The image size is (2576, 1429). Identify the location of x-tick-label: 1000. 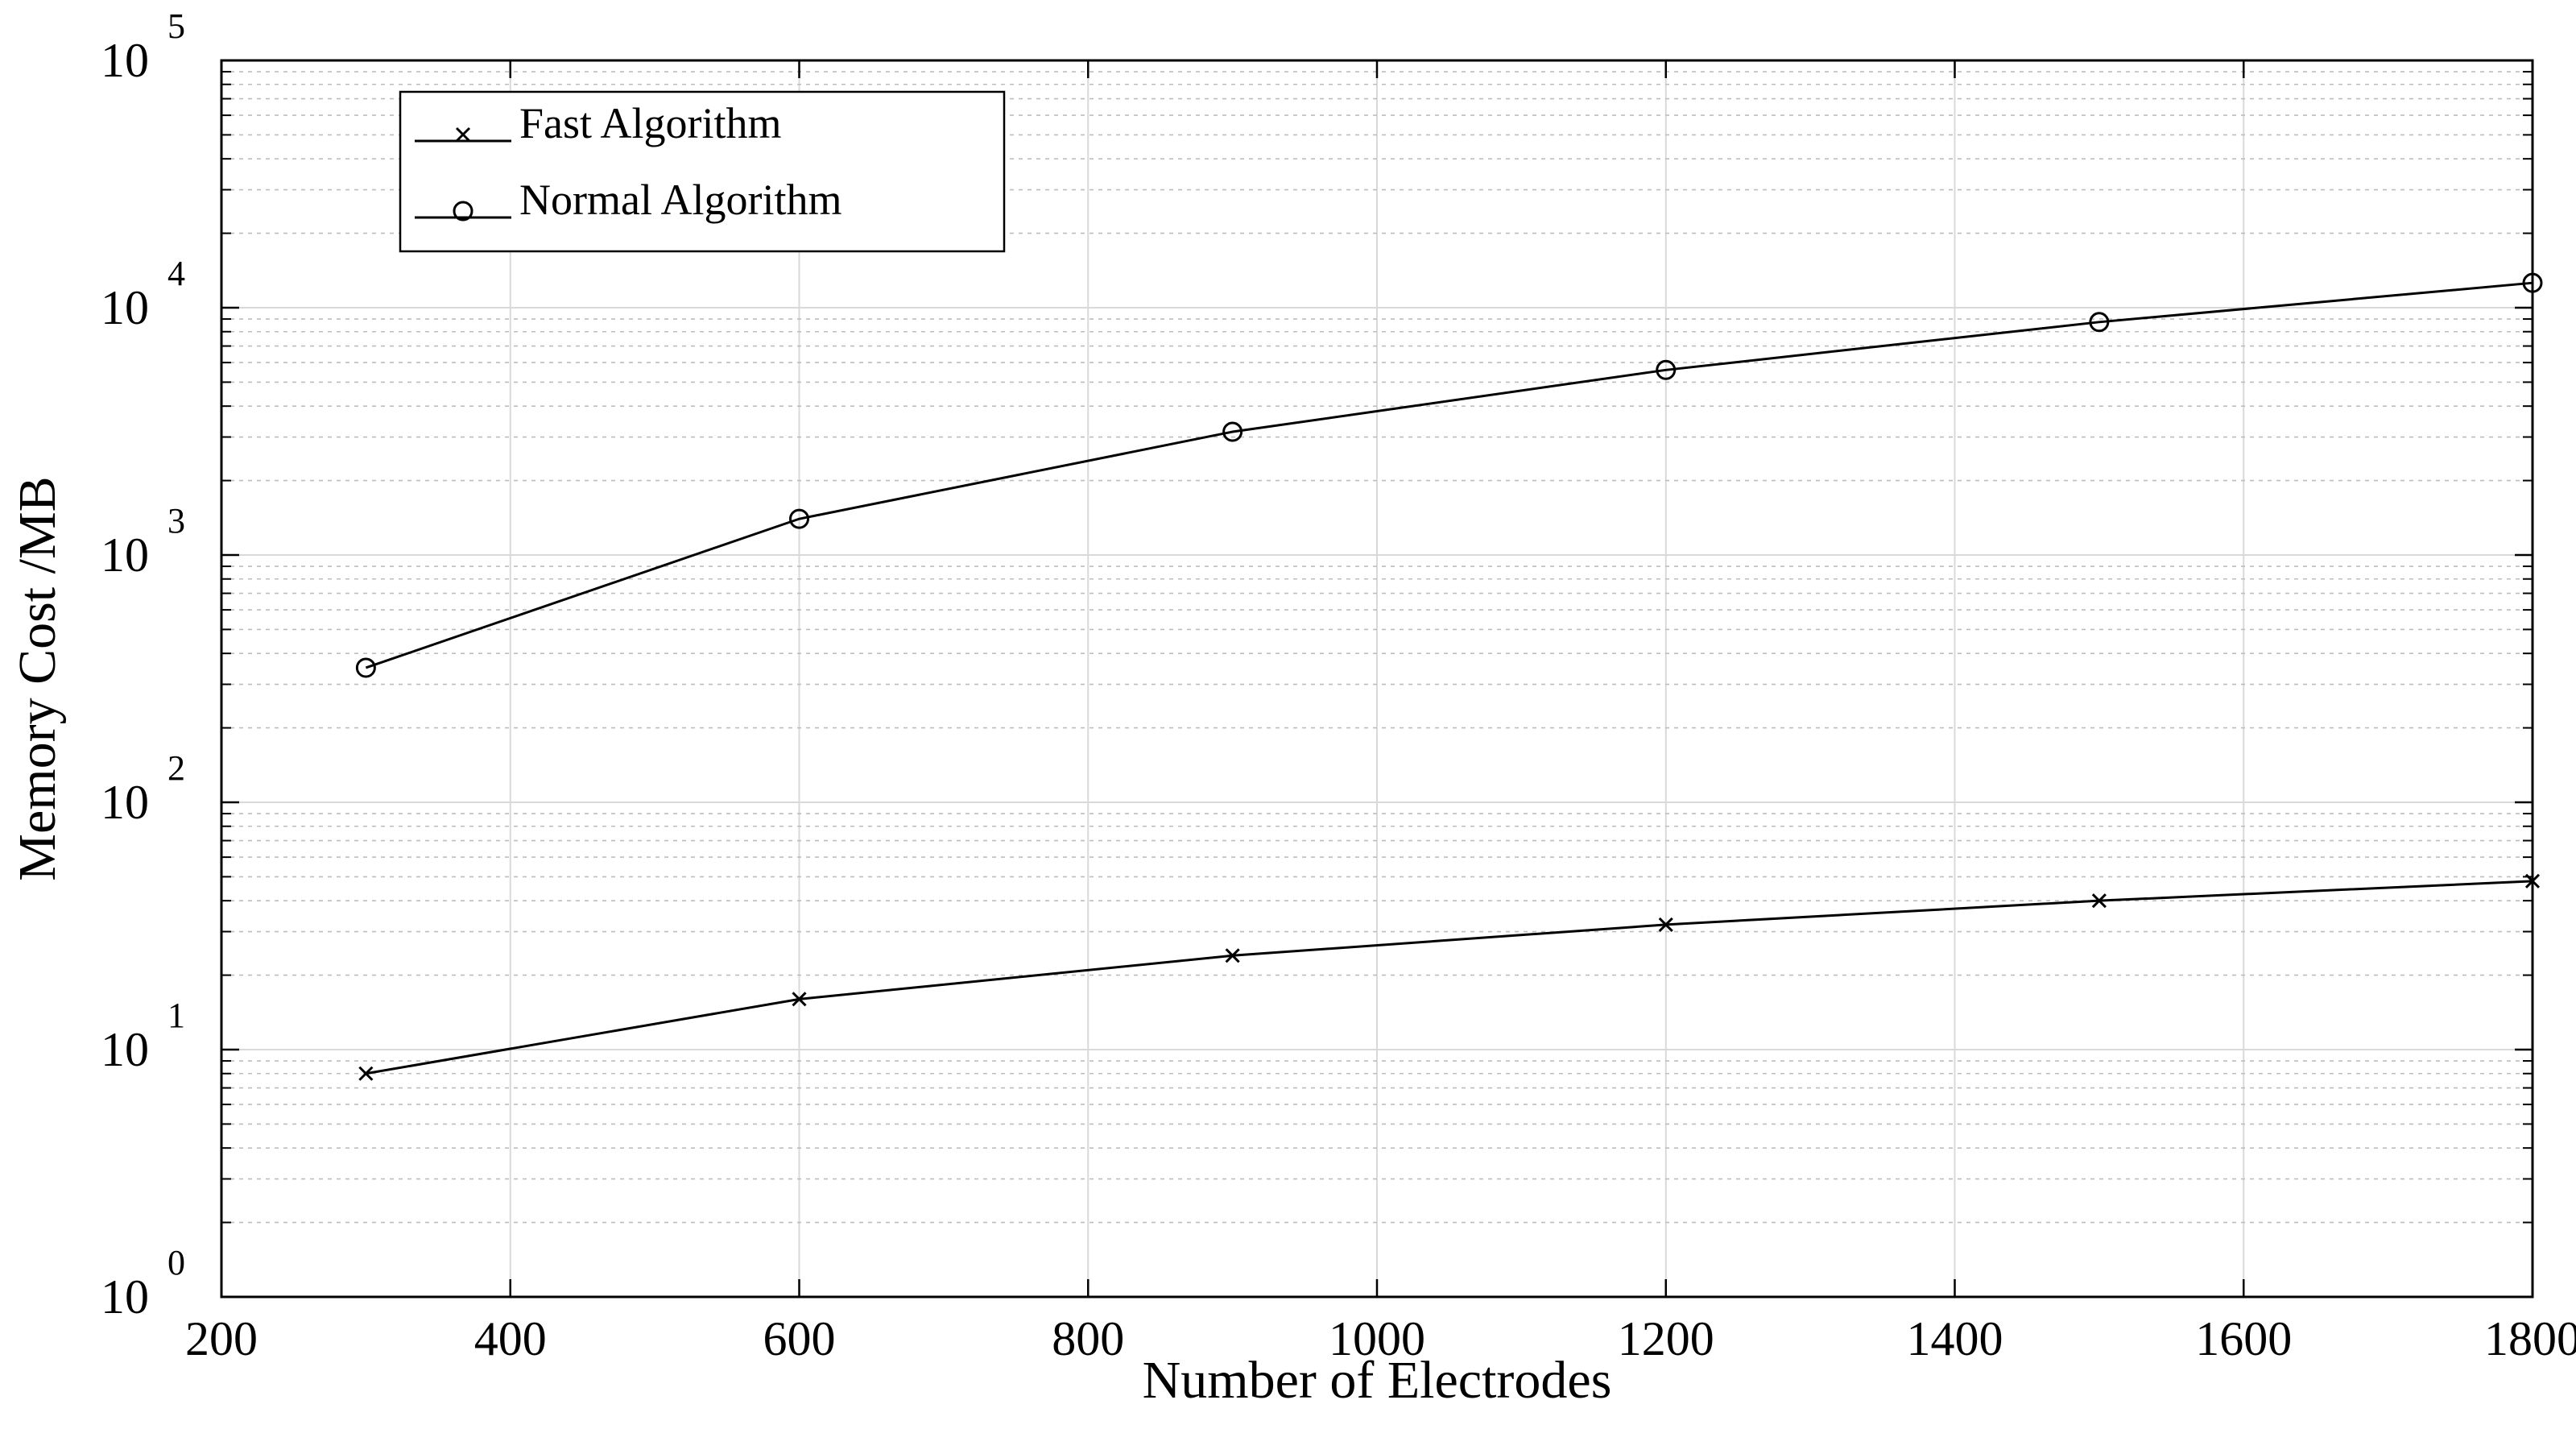
(1377, 1338).